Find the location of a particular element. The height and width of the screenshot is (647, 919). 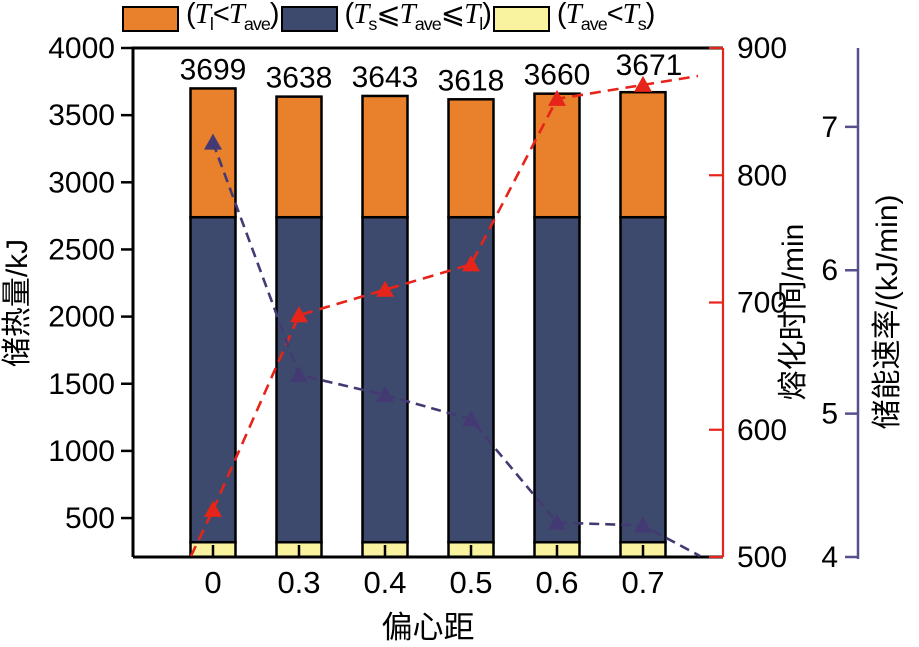

bar-value-label-2: 3643 is located at coordinates (385, 77).